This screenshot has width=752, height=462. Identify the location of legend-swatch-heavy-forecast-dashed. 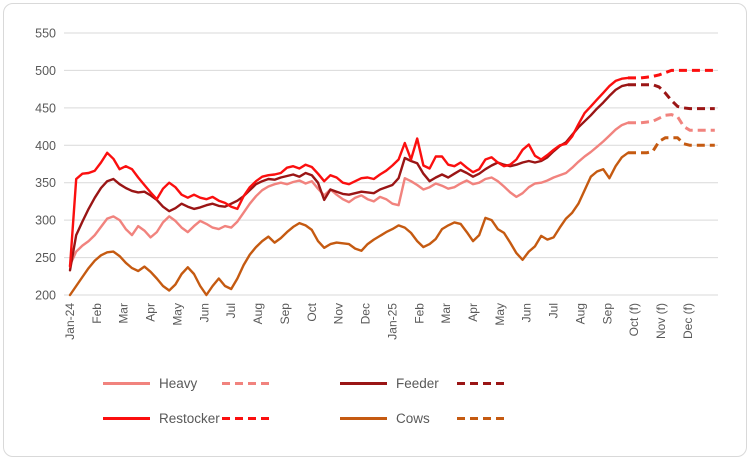
(245, 383).